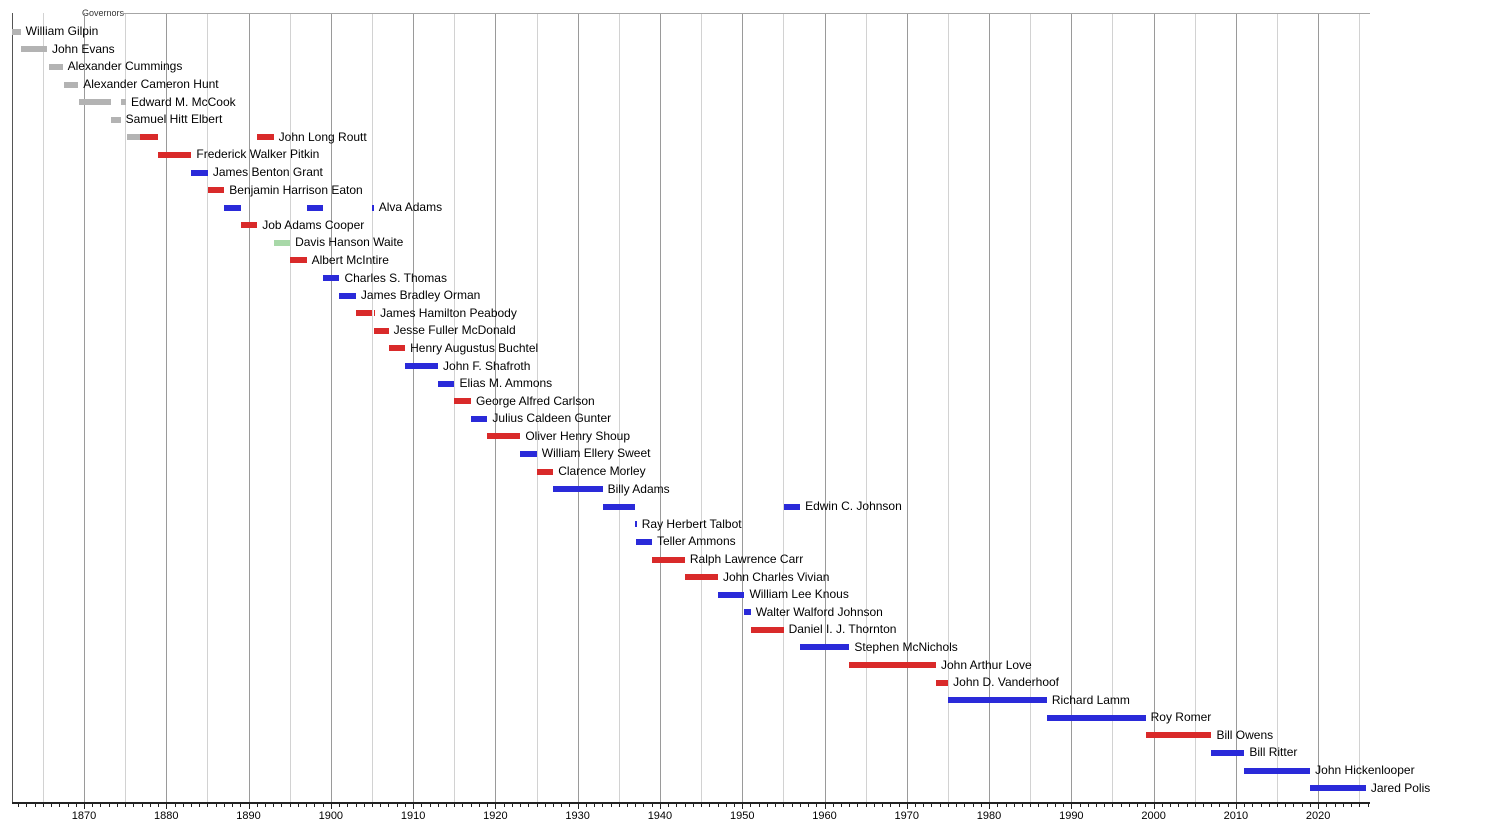 This screenshot has width=1500, height=822. What do you see at coordinates (454, 330) in the screenshot?
I see `governor-label: Jesse Fuller McDonald` at bounding box center [454, 330].